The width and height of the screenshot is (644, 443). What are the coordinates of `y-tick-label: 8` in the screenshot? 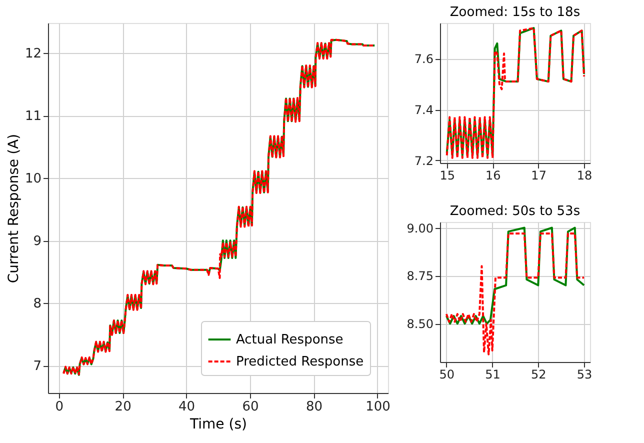 It's located at (37, 304).